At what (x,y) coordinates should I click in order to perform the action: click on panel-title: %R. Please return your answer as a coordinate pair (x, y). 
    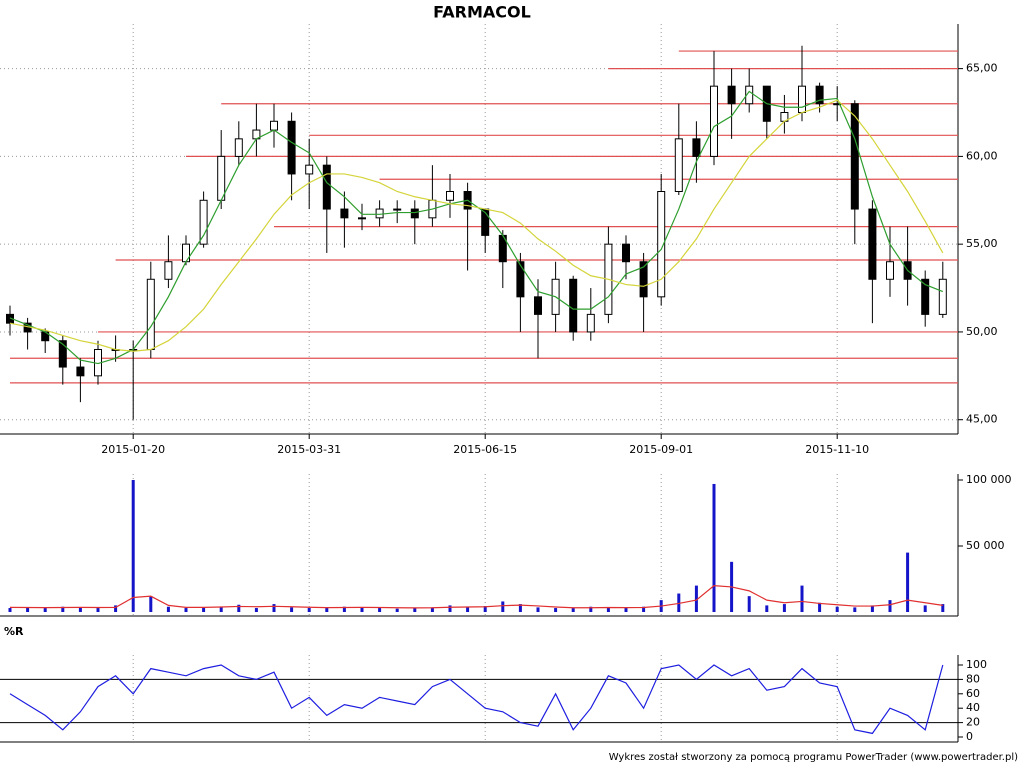
    Looking at the image, I should click on (14, 631).